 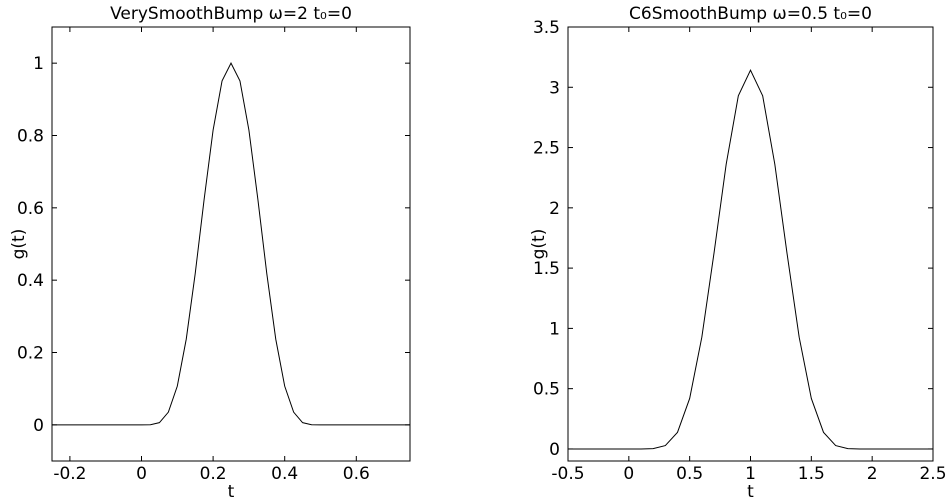 I want to click on x-tick-label: 0.5, so click(x=689, y=474).